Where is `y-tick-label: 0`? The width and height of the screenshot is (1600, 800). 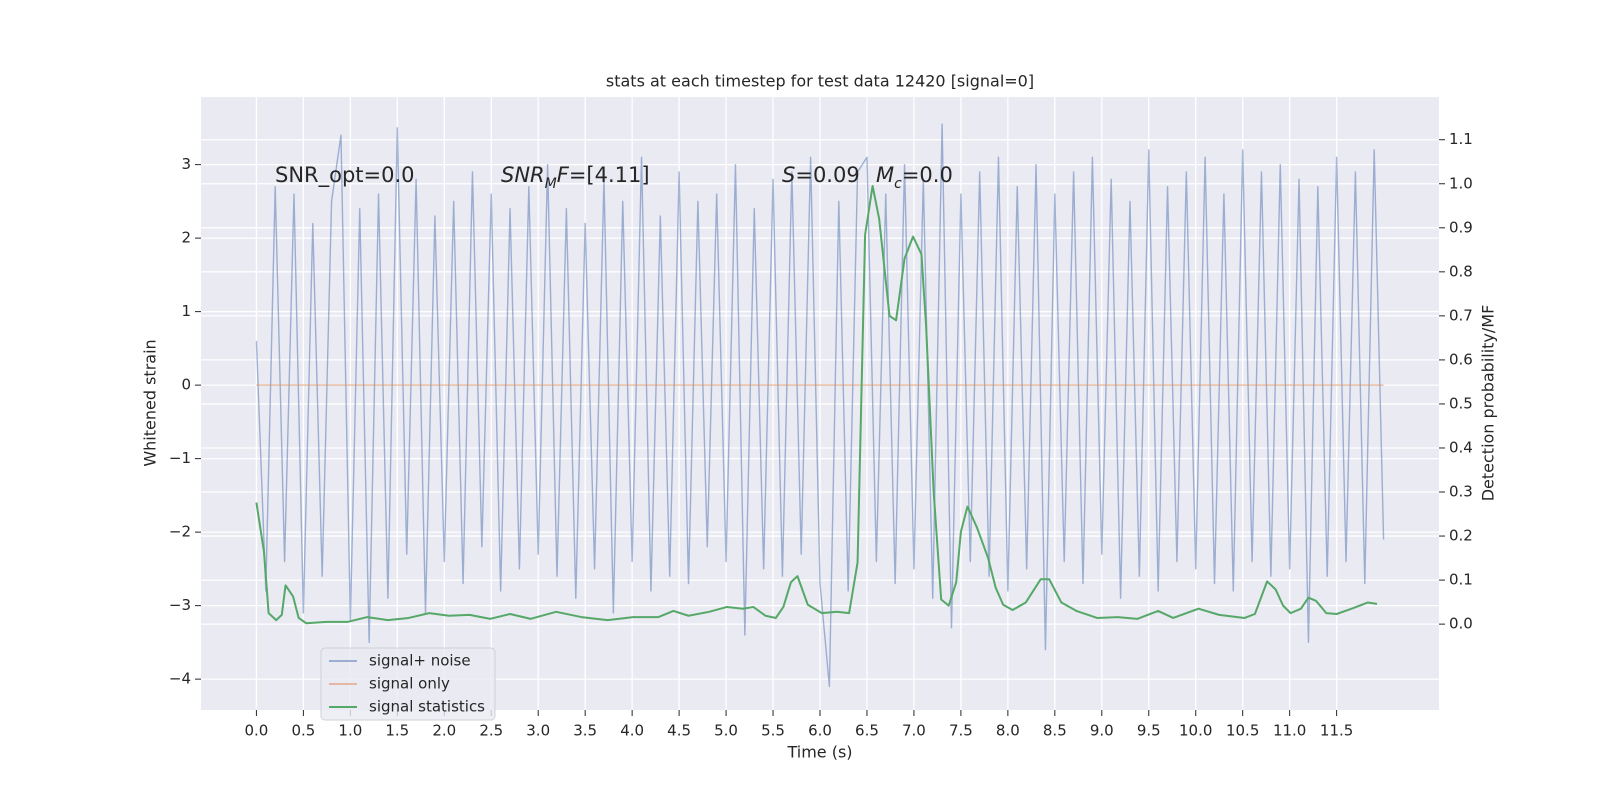
y-tick-label: 0 is located at coordinates (186, 385).